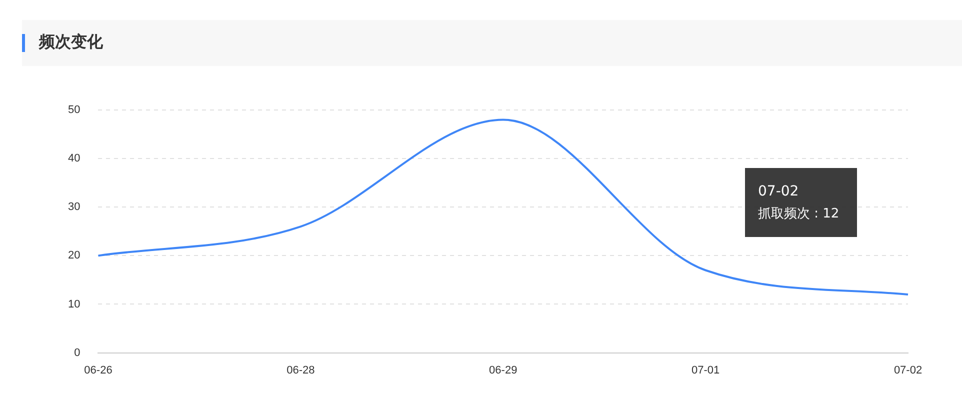 Image resolution: width=962 pixels, height=410 pixels. Describe the element at coordinates (503, 370) in the screenshot. I see `x-tick-label: 06-29` at that location.